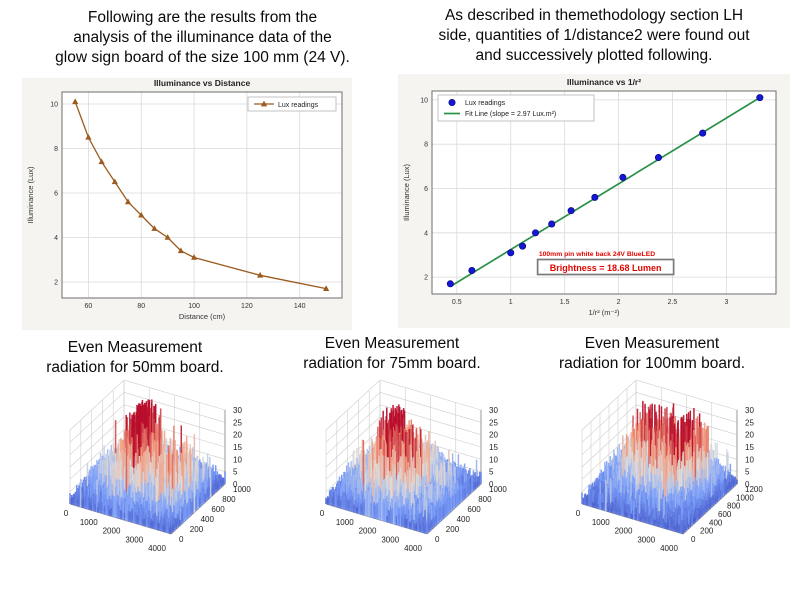 This screenshot has width=792, height=592. I want to click on svg-text: 140, so click(300, 306).